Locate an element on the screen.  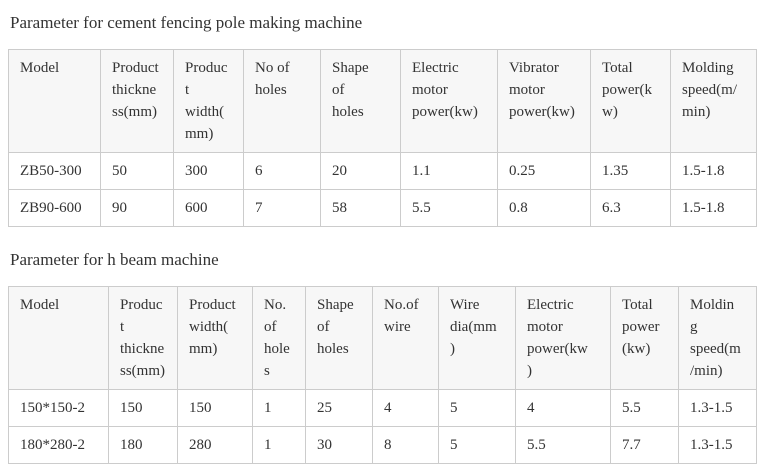
header-cell-wire-dia: Wire dia(mm ) is located at coordinates (477, 338).